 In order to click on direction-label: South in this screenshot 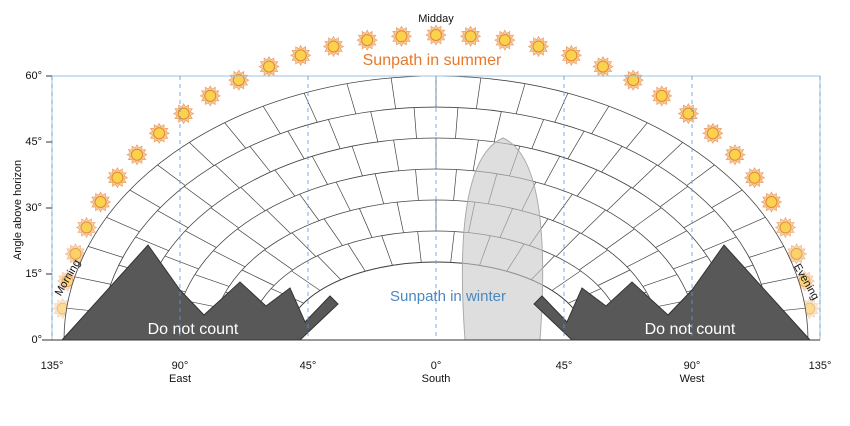, I will do `click(436, 379)`.